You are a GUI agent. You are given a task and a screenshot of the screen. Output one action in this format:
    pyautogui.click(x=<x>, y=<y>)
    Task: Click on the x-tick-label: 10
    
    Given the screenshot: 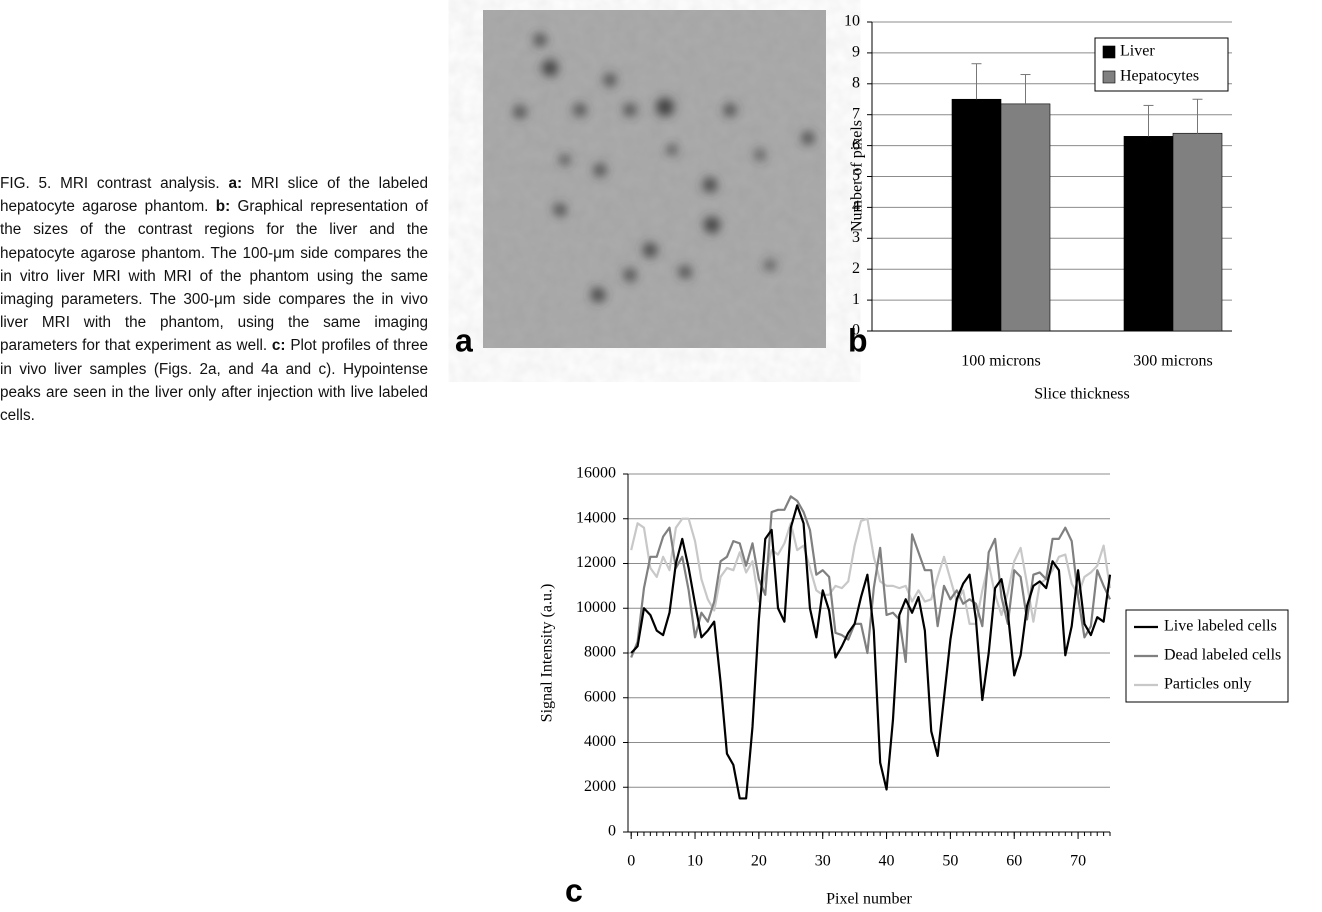 What is the action you would take?
    pyautogui.click(x=695, y=861)
    